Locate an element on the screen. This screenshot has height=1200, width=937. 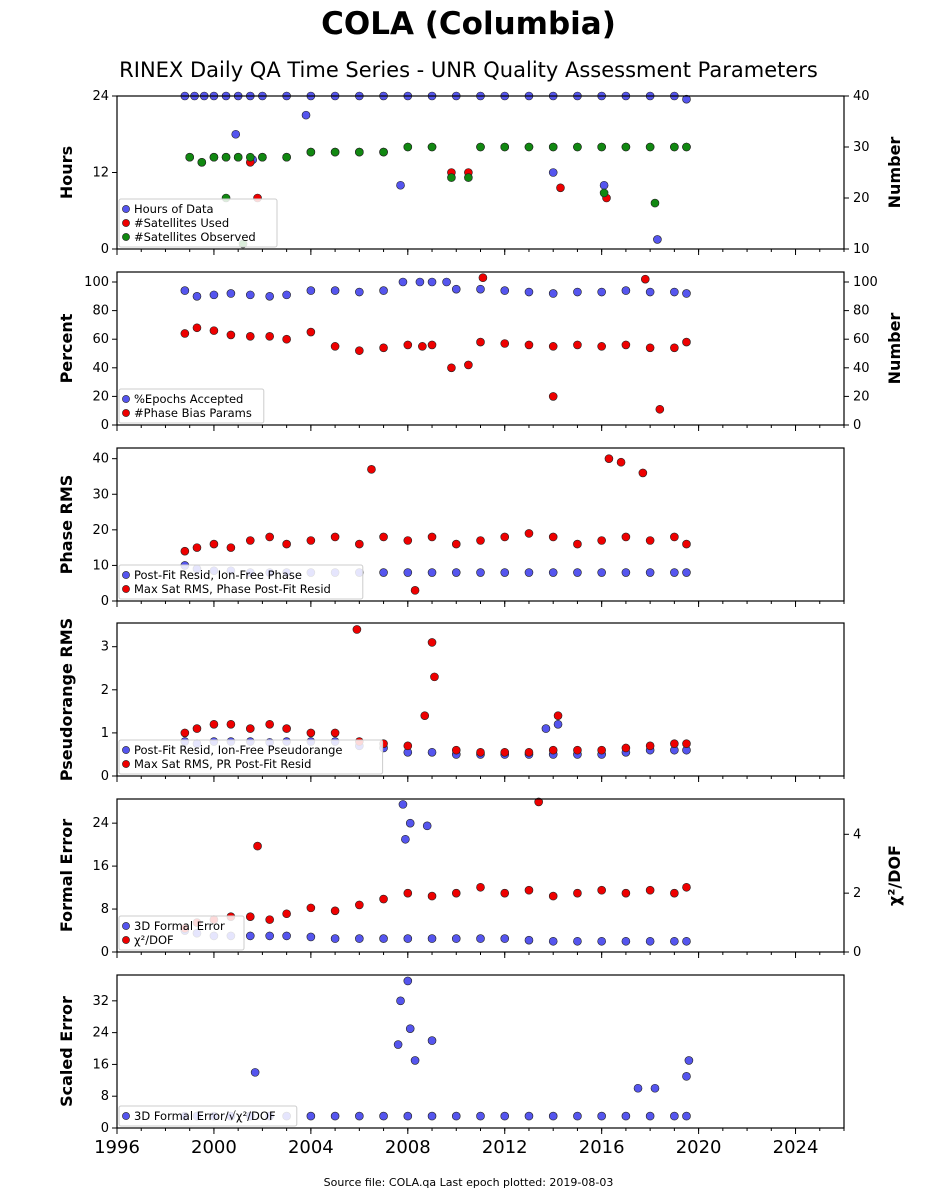
x-tick-label: 2024 is located at coordinates (796, 1147).